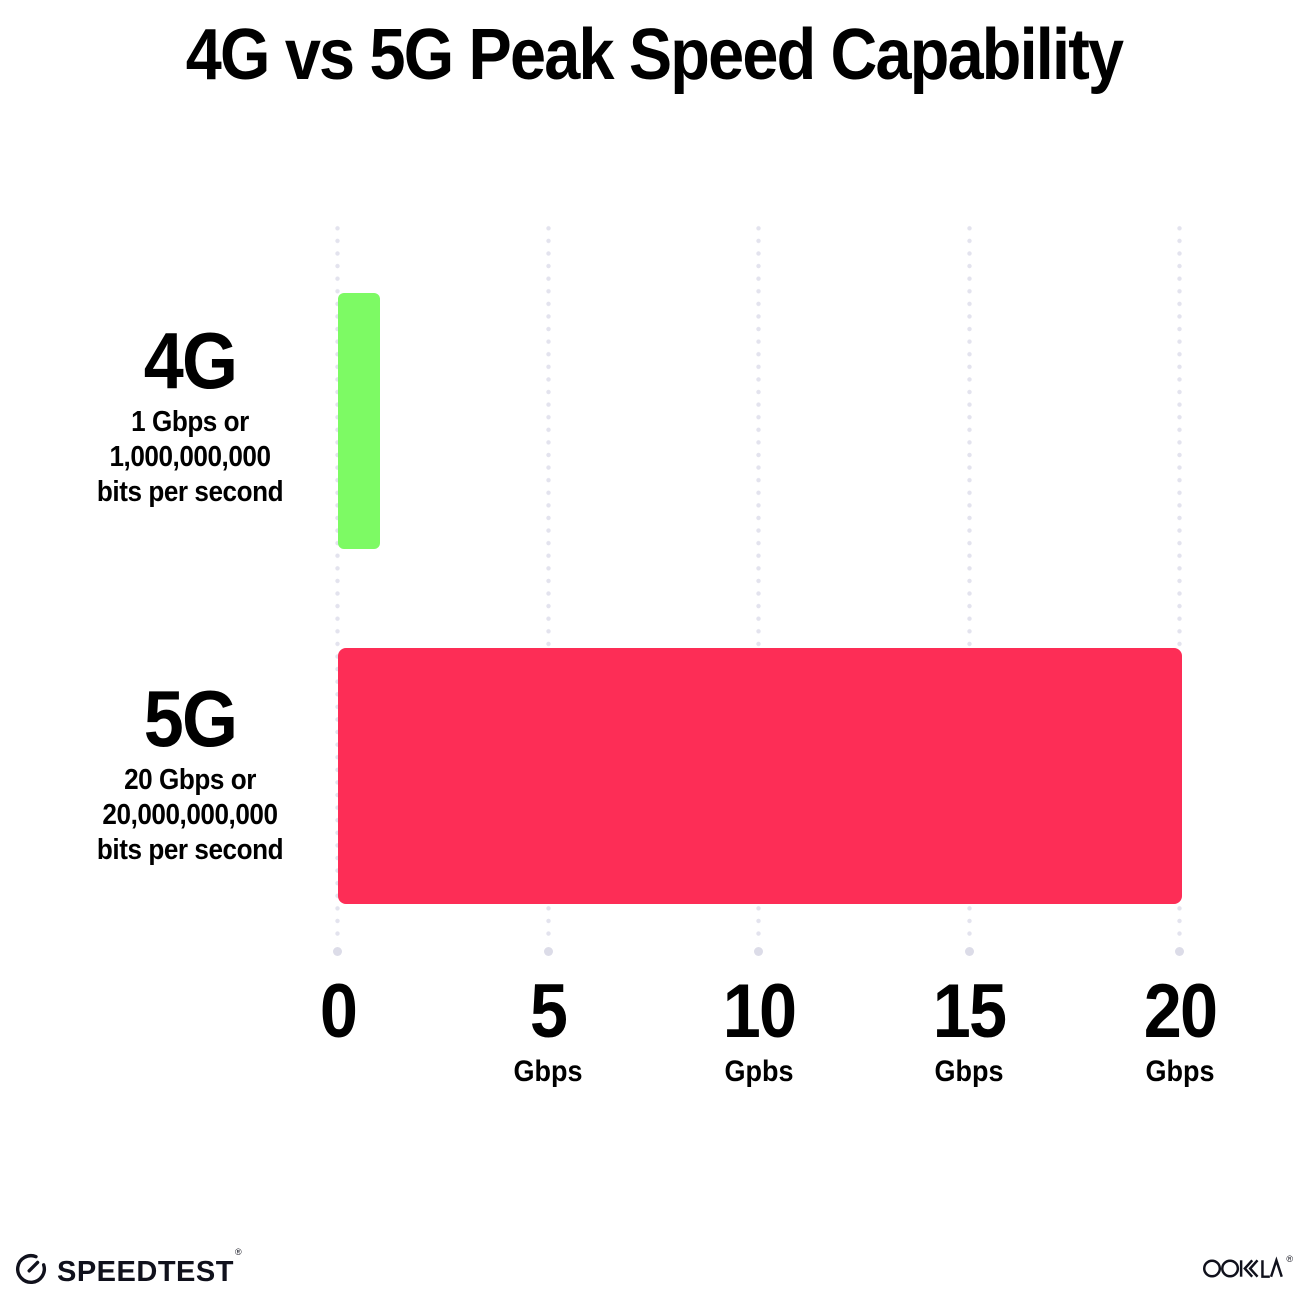  I want to click on row-label-5g-line3: bits per second, so click(190, 850).